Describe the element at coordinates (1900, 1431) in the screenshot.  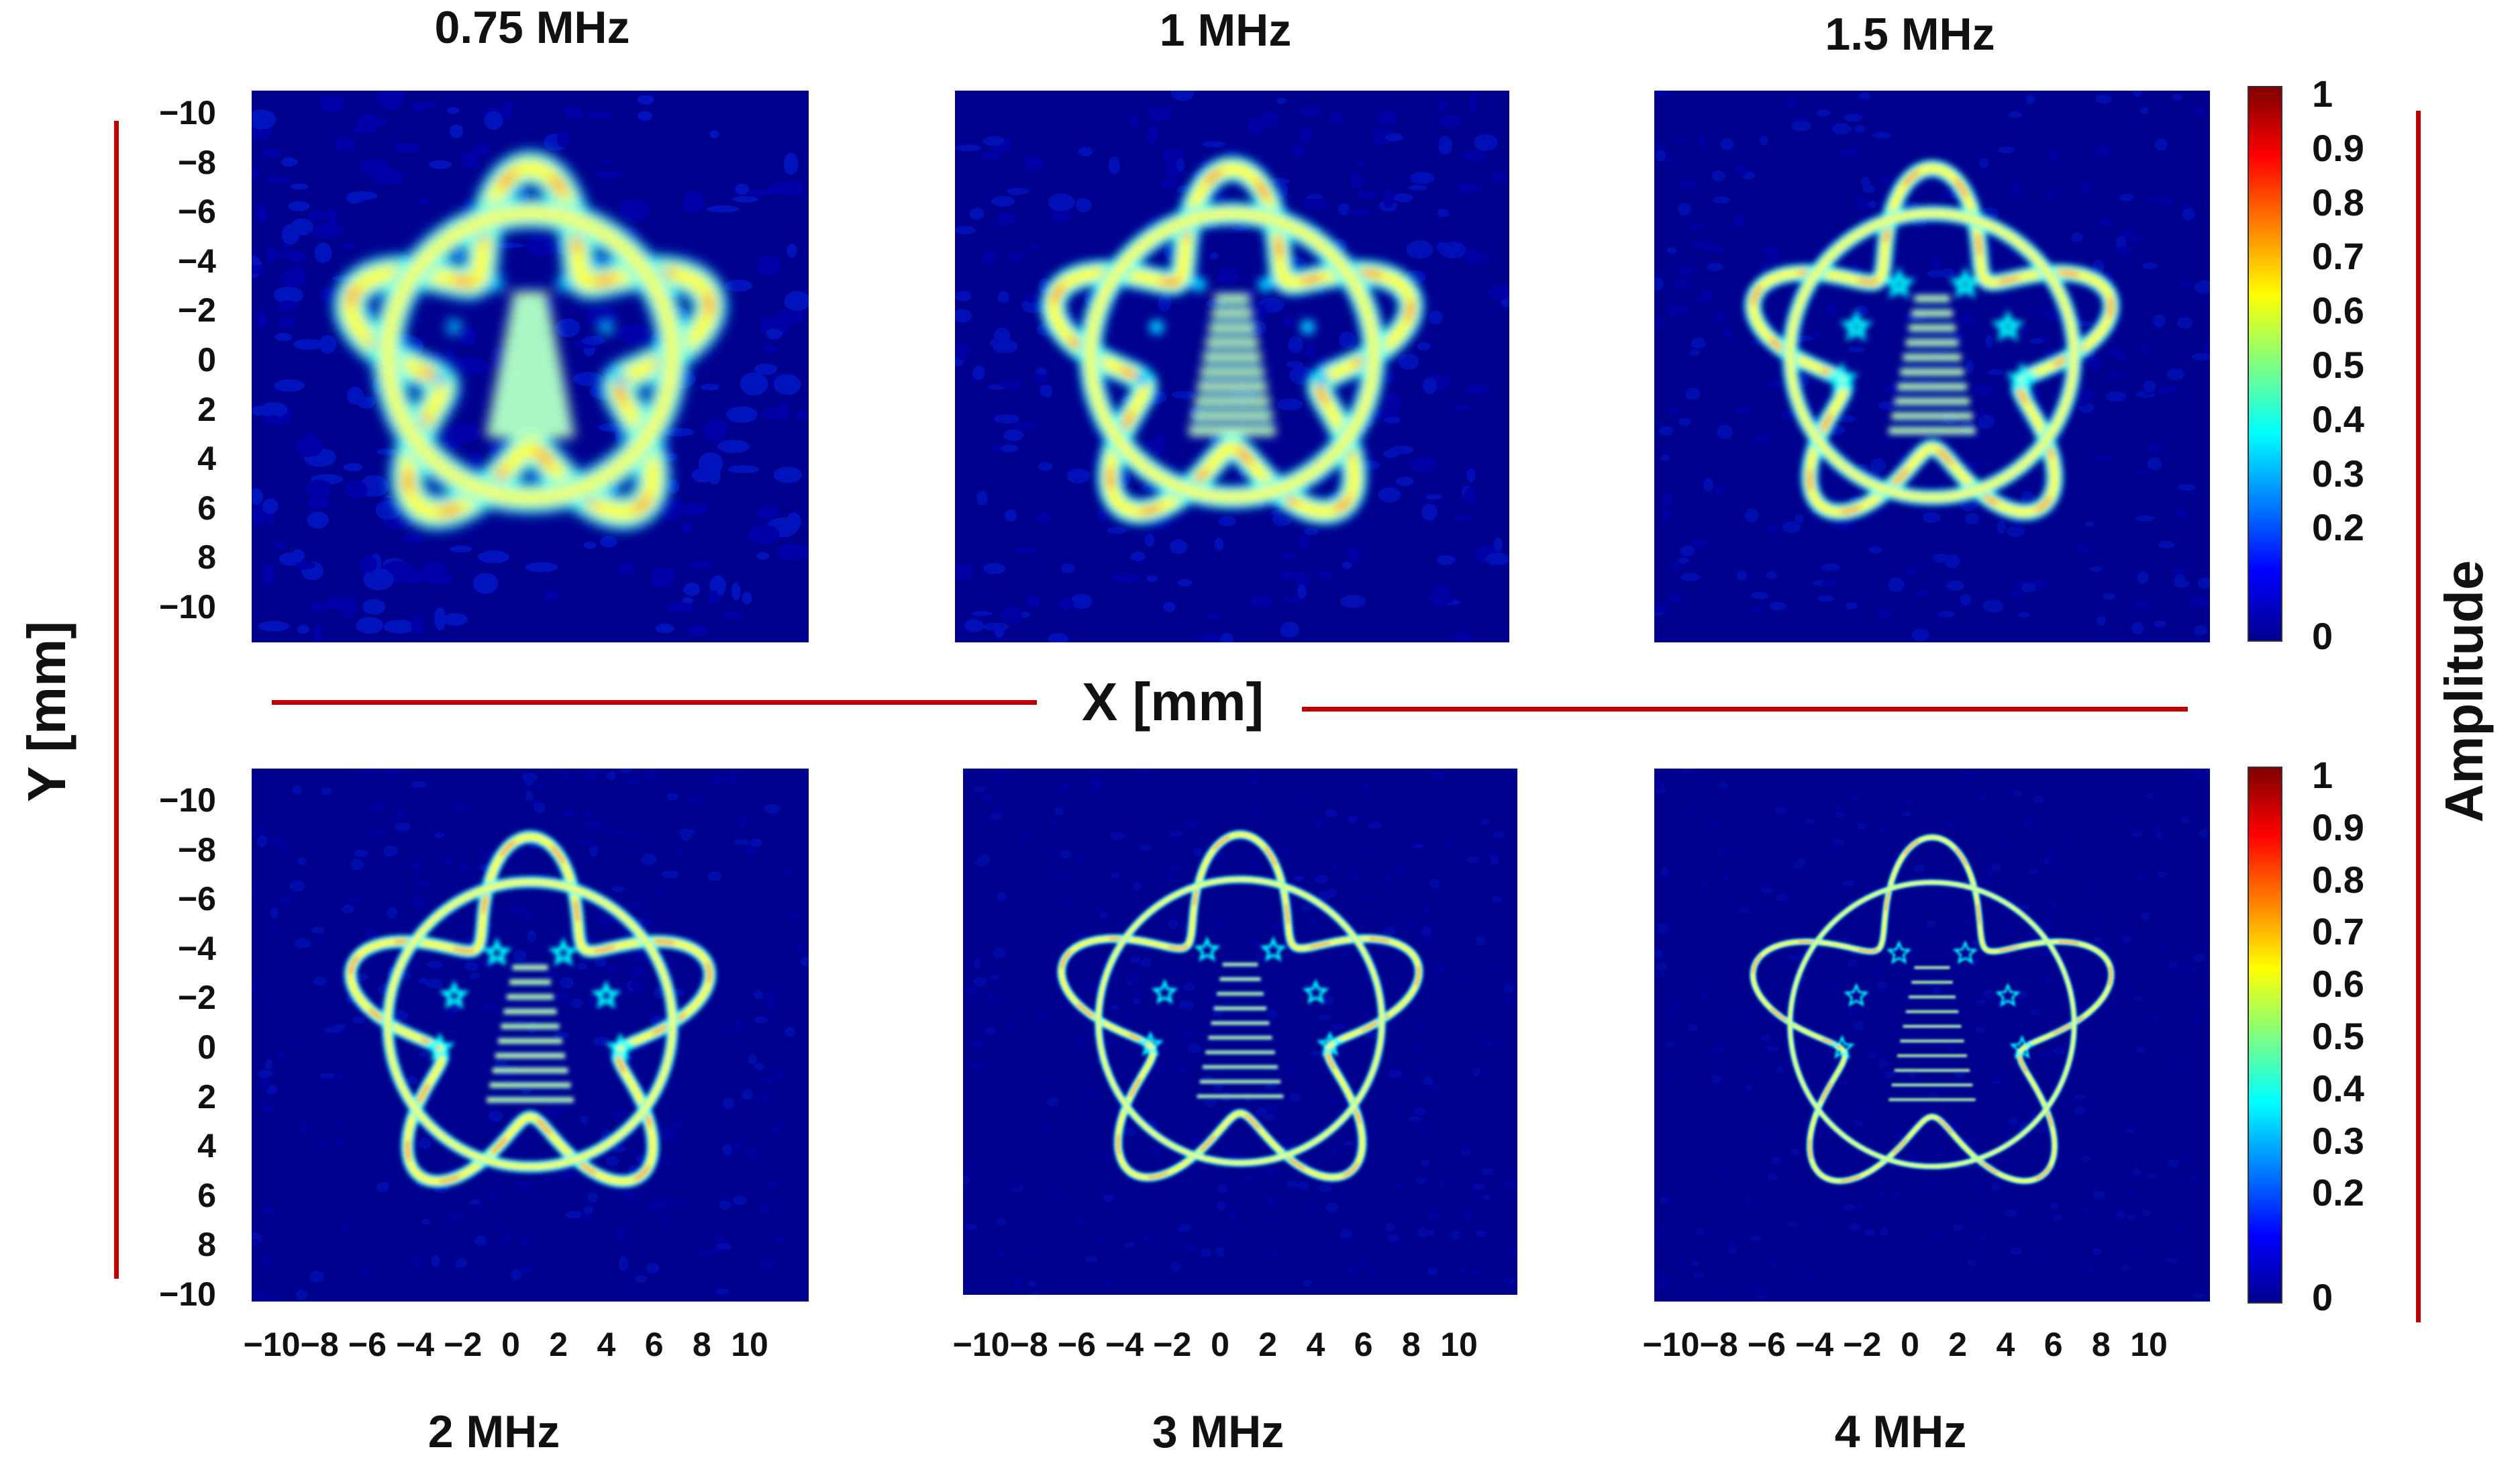
I see `panel-title-5: 4 MHz` at that location.